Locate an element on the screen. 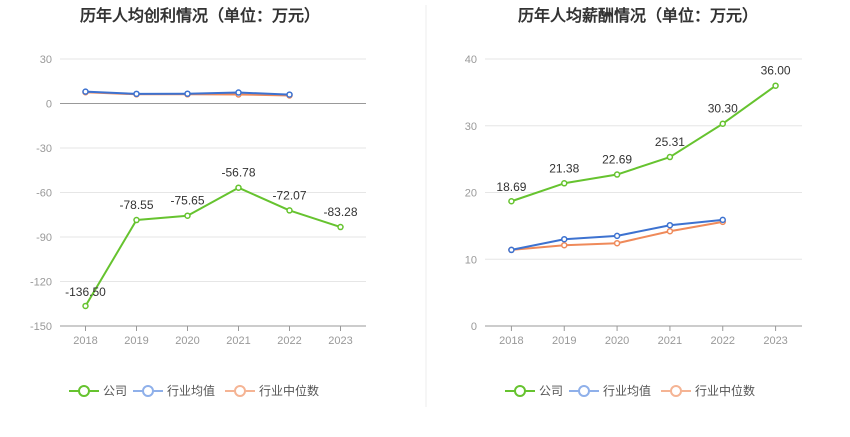 The width and height of the screenshot is (850, 437). chart-title: 历年人均创利情况（单位：万元） is located at coordinates (200, 15).